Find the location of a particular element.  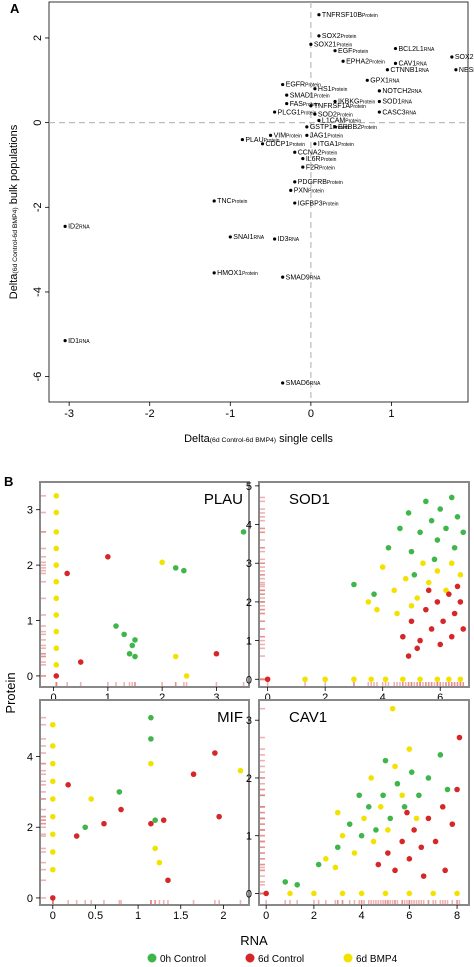

x-tick-label: 2 is located at coordinates (223, 916).